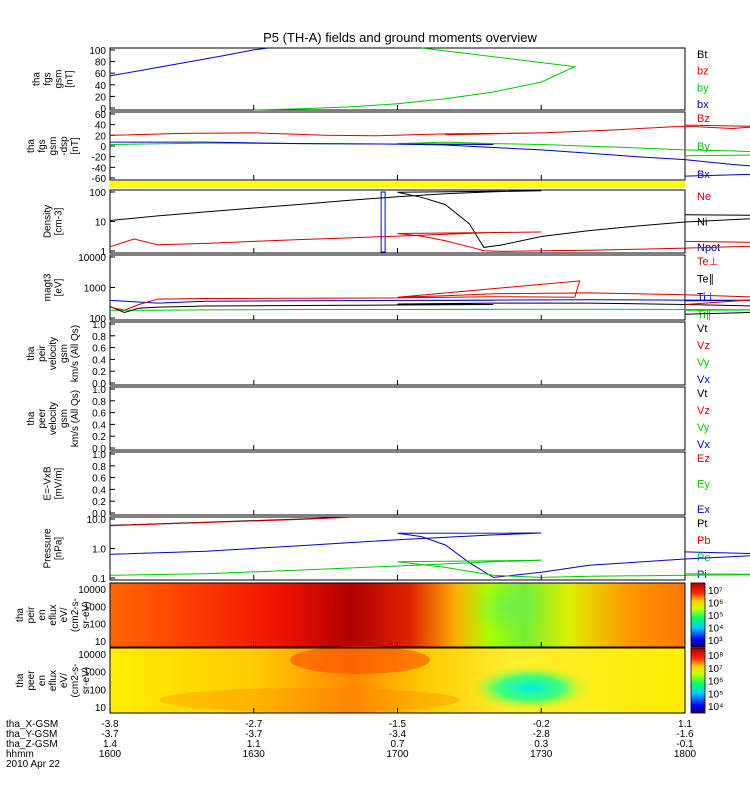 This screenshot has width=750, height=800. I want to click on colorbar-peer, so click(698, 680).